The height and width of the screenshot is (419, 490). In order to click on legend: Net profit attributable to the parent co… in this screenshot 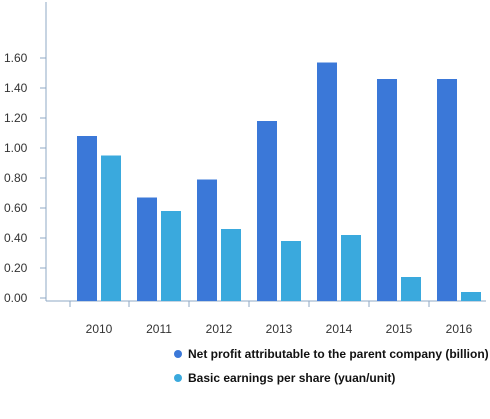, I will do `click(331, 366)`.